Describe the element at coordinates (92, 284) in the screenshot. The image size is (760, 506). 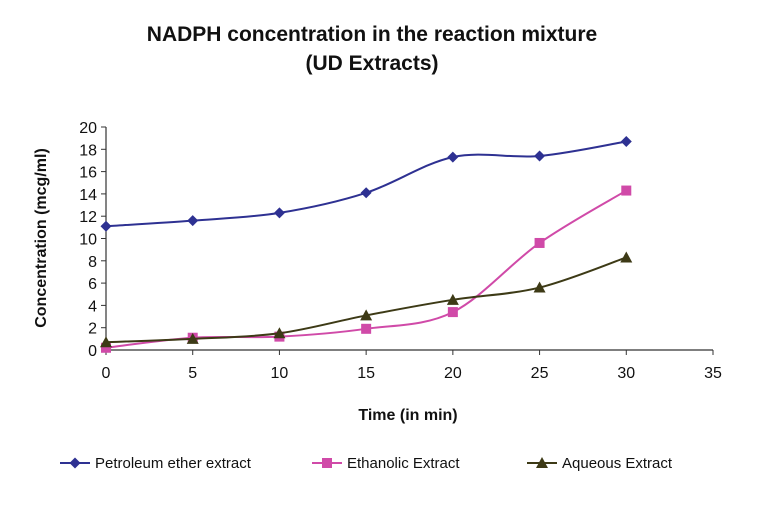
I see `y-tick-label: 6` at that location.